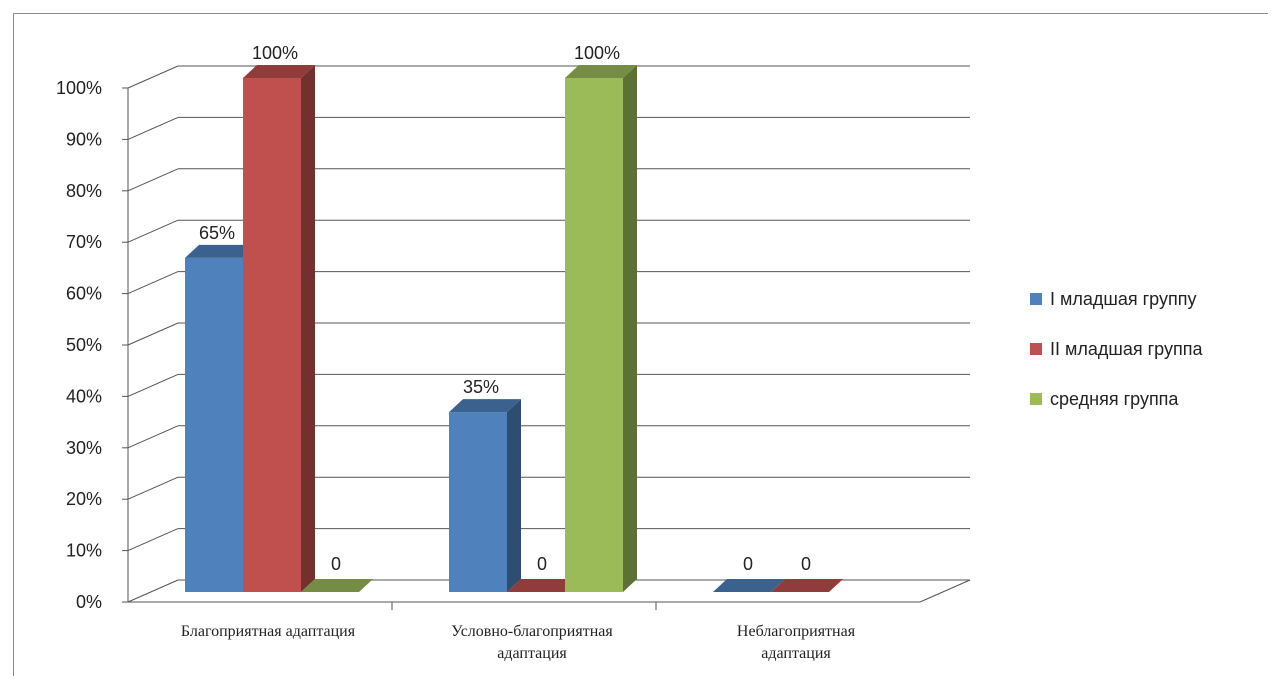 The width and height of the screenshot is (1271, 679). I want to click on y-tick-label: 30%, so click(84, 448).